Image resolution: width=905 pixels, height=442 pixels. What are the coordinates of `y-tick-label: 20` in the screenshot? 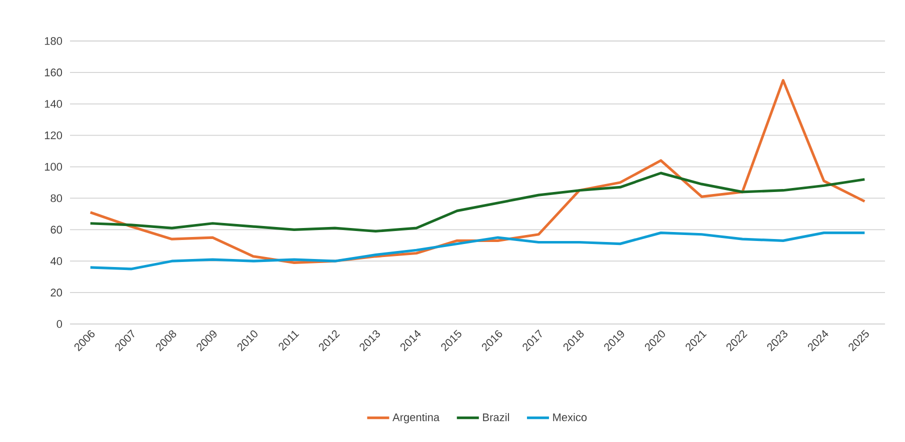 It's located at (56, 292).